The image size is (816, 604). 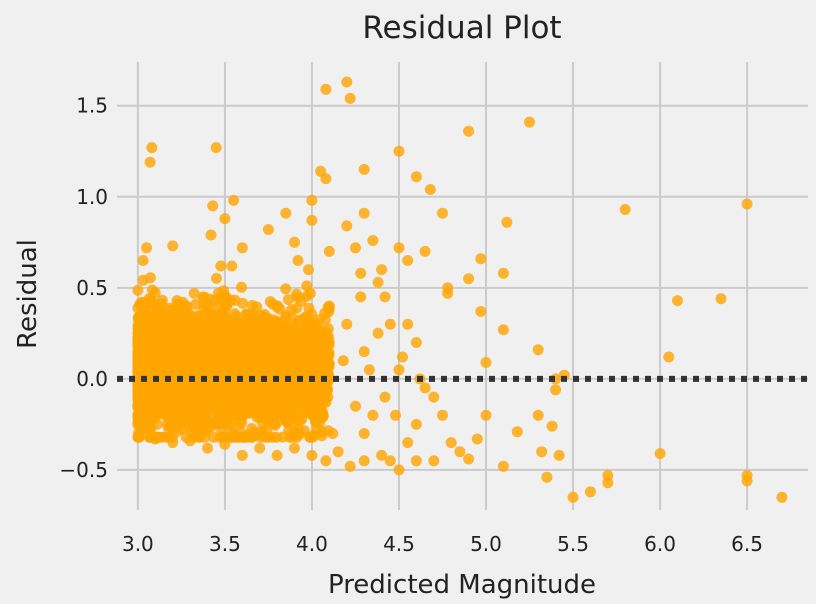 What do you see at coordinates (461, 28) in the screenshot?
I see `chart-title: Residual Plot` at bounding box center [461, 28].